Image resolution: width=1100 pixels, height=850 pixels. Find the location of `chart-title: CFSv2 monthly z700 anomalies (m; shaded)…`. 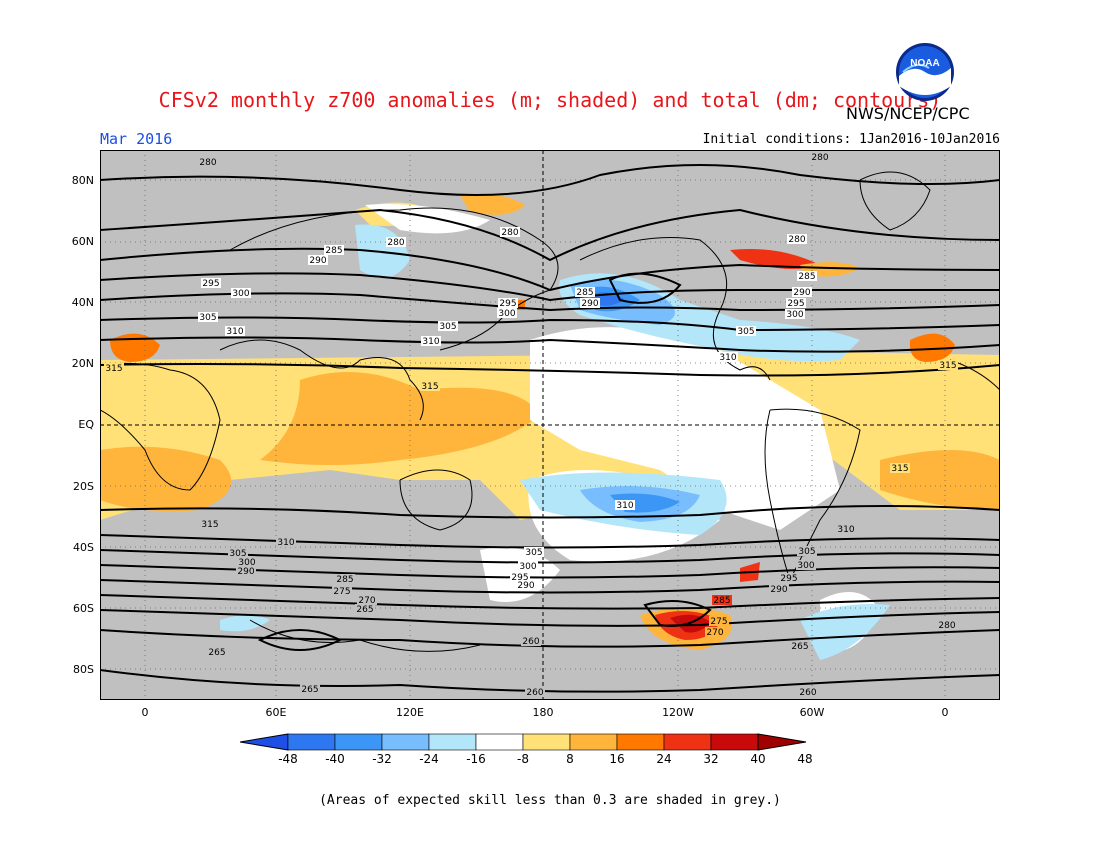

chart-title: CFSv2 monthly z700 anomalies (m; shaded)… is located at coordinates (550, 100).